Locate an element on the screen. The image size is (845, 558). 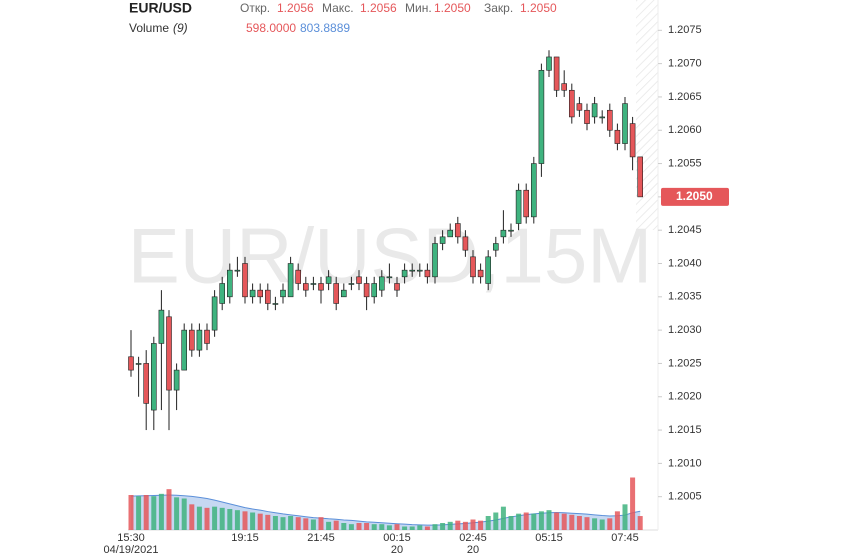
x-tick-label: 19:15 is located at coordinates (245, 538).